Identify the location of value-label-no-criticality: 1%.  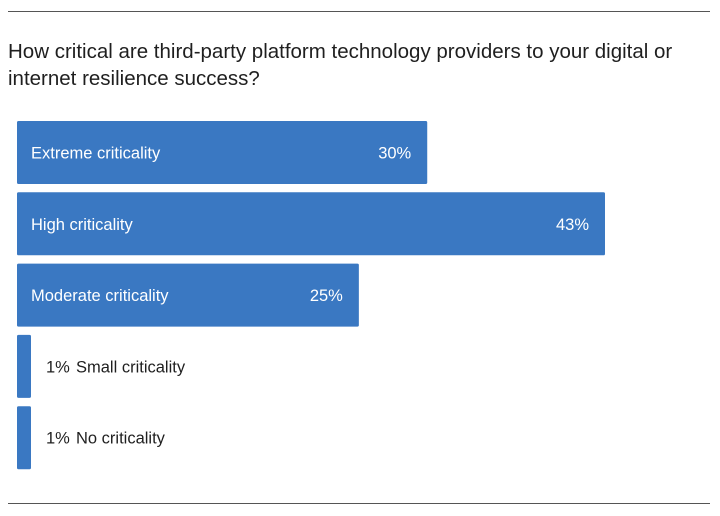
(58, 439).